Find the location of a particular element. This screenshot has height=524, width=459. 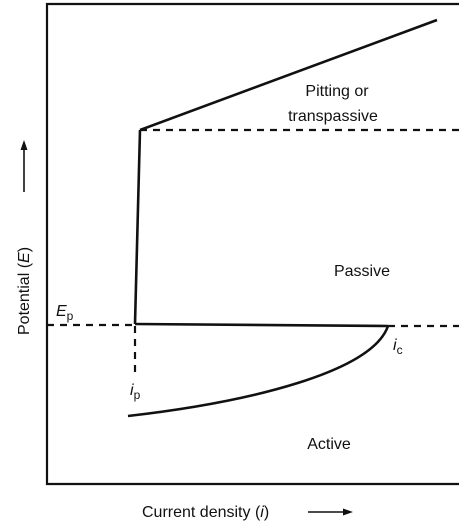

x-axis-text: ) is located at coordinates (266, 512).